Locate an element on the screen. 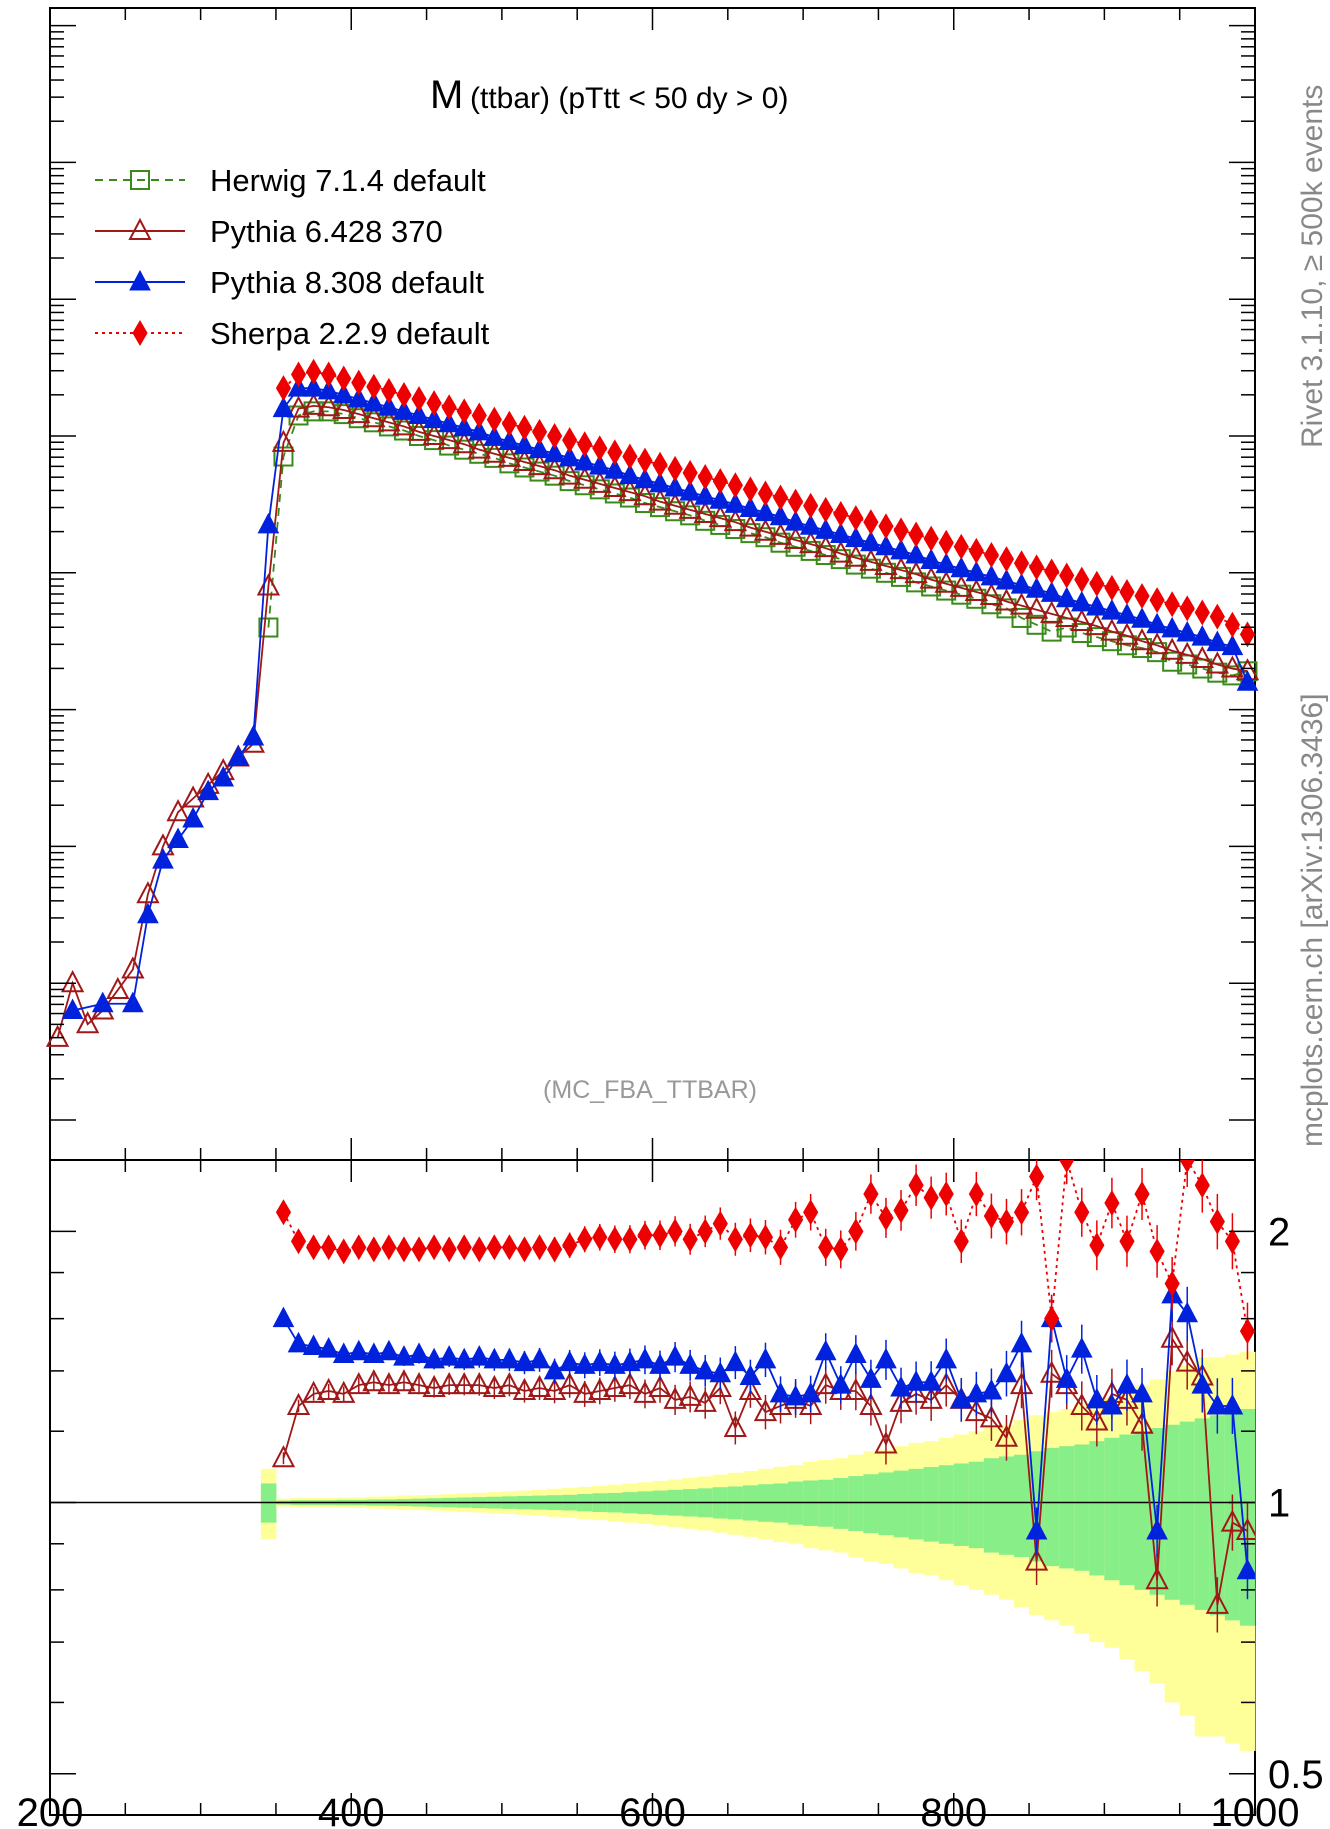  legend-label: Pythia 6.428 370 is located at coordinates (326, 231).